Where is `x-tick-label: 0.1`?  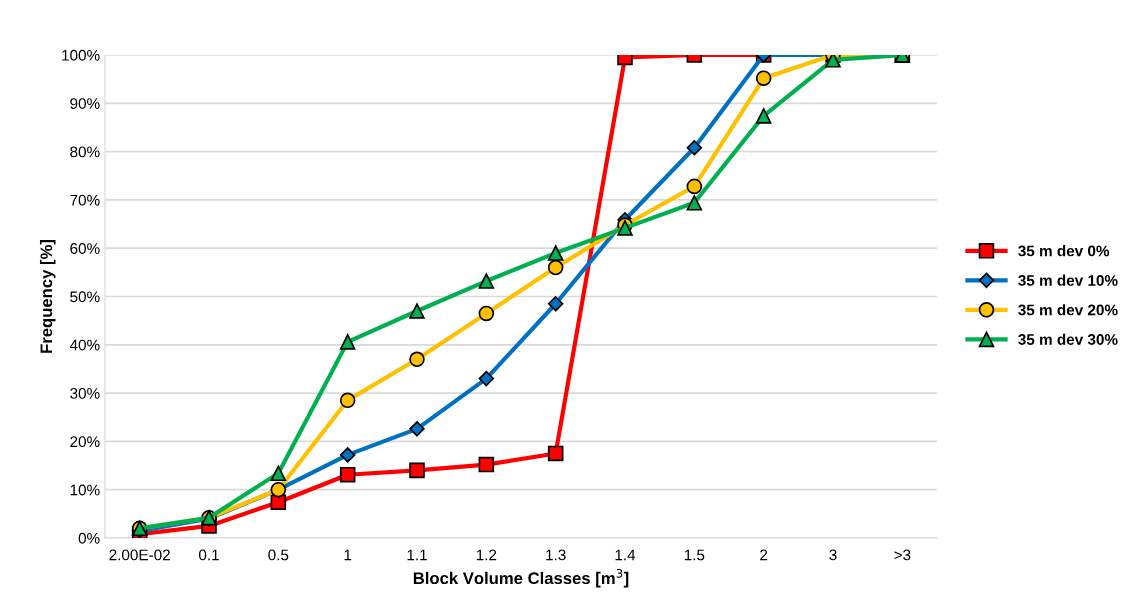
x-tick-label: 0.1 is located at coordinates (208, 555).